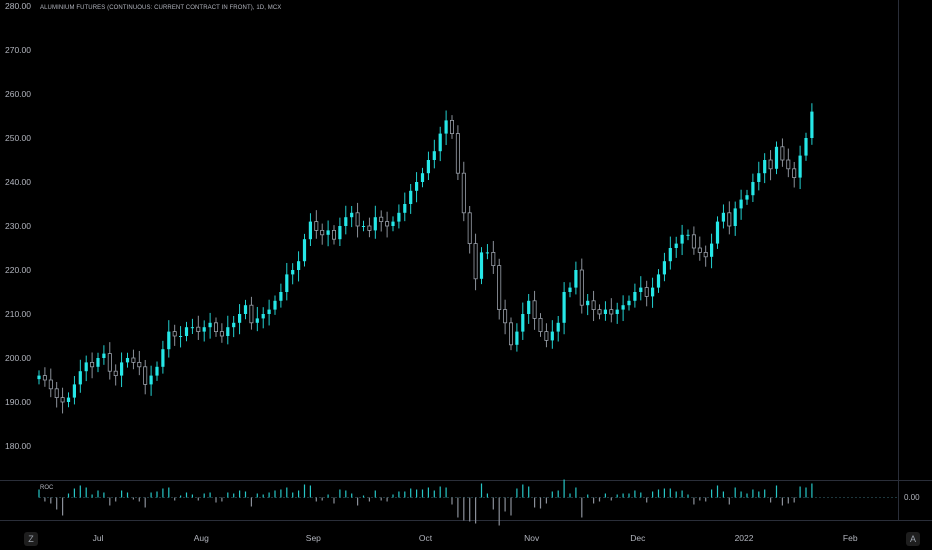 This screenshot has height=550, width=932. Describe the element at coordinates (313, 538) in the screenshot. I see `x-tick-label: Sep` at that location.